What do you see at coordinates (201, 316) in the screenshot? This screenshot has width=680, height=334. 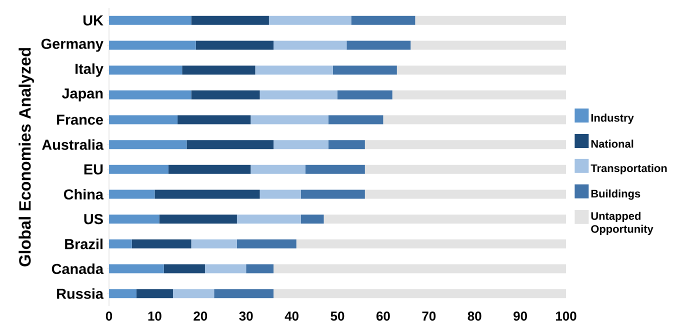 I see `x-tick-label: 20` at bounding box center [201, 316].